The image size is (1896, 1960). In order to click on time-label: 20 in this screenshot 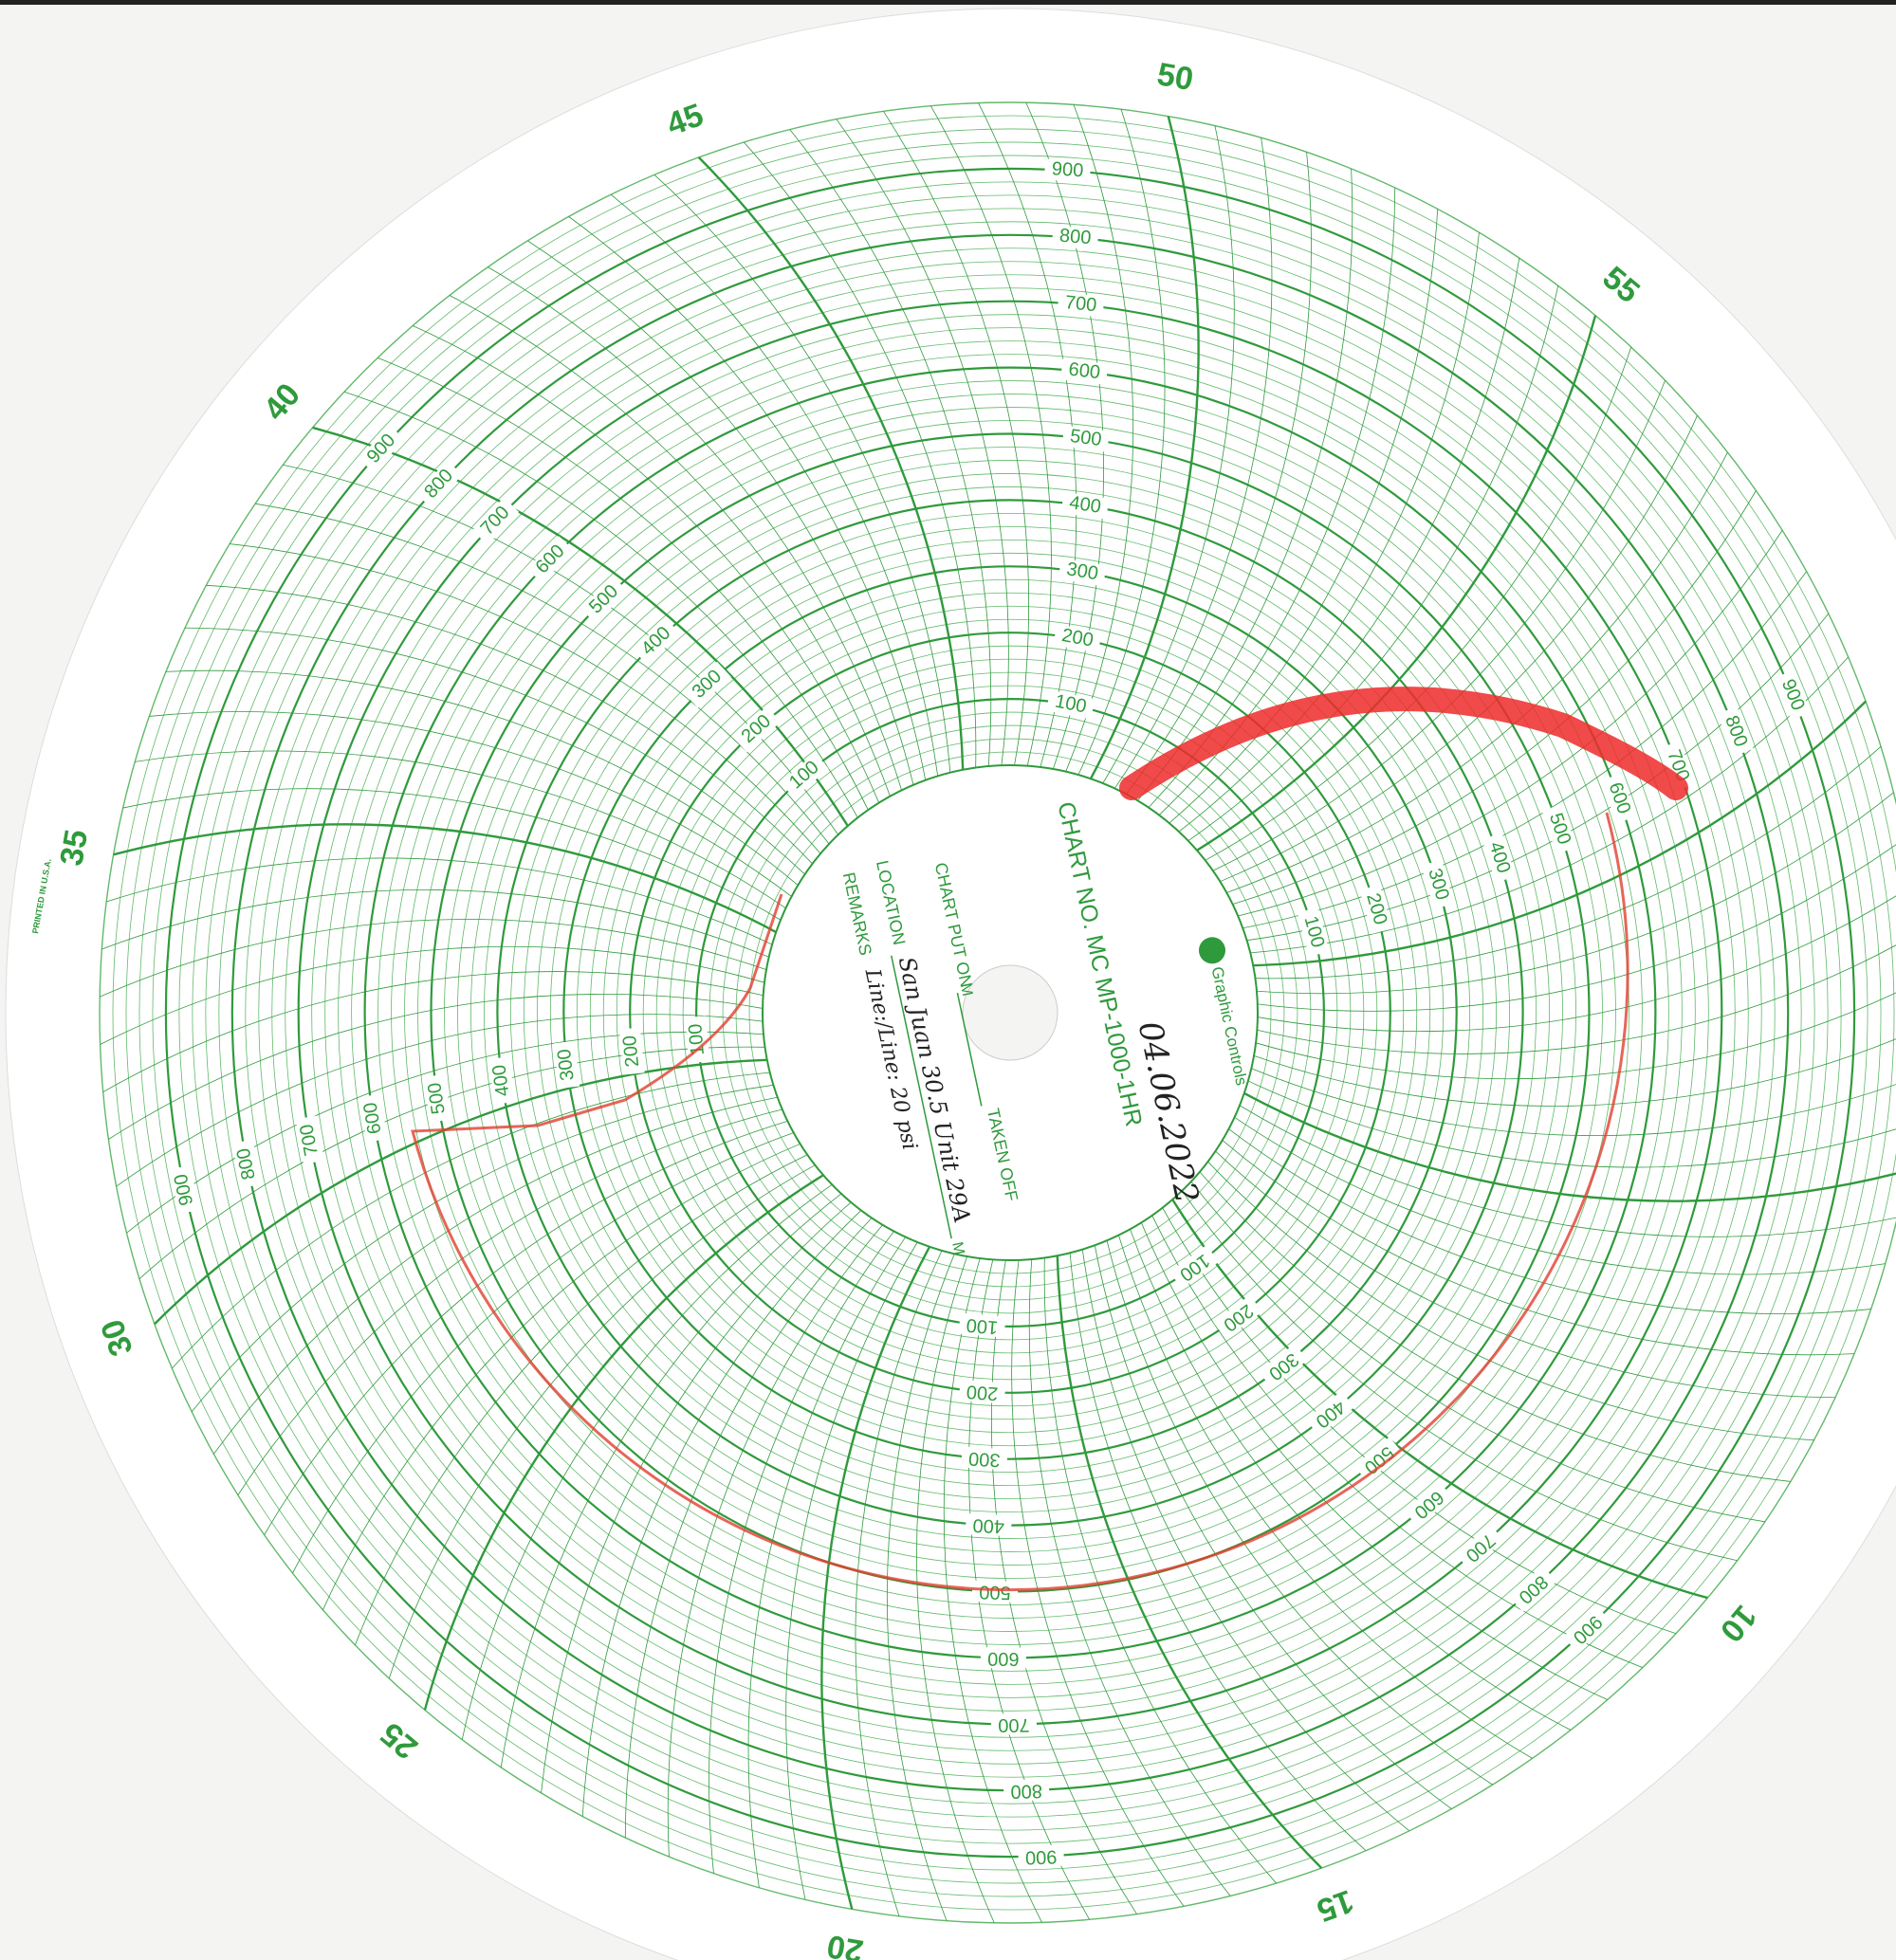, I will do `click(845, 1944)`.